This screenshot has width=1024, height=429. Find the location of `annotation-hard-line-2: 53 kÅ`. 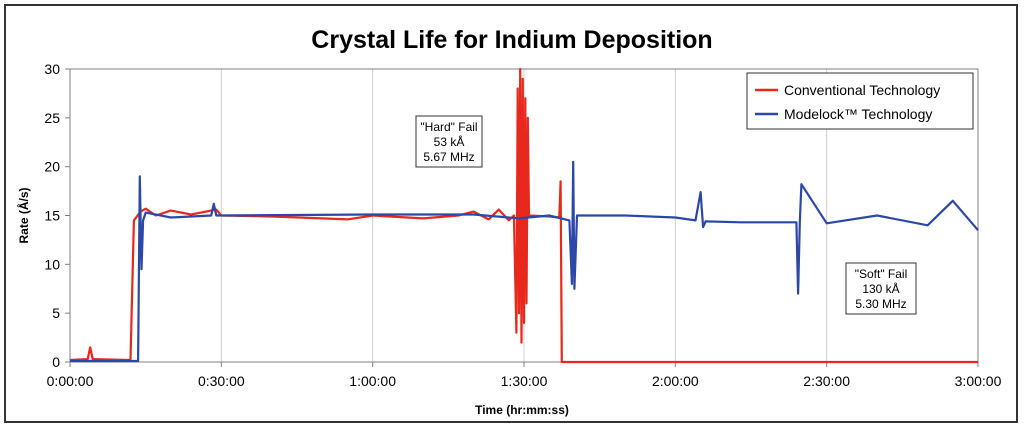

annotation-hard-line-2: 53 kÅ is located at coordinates (449, 141).